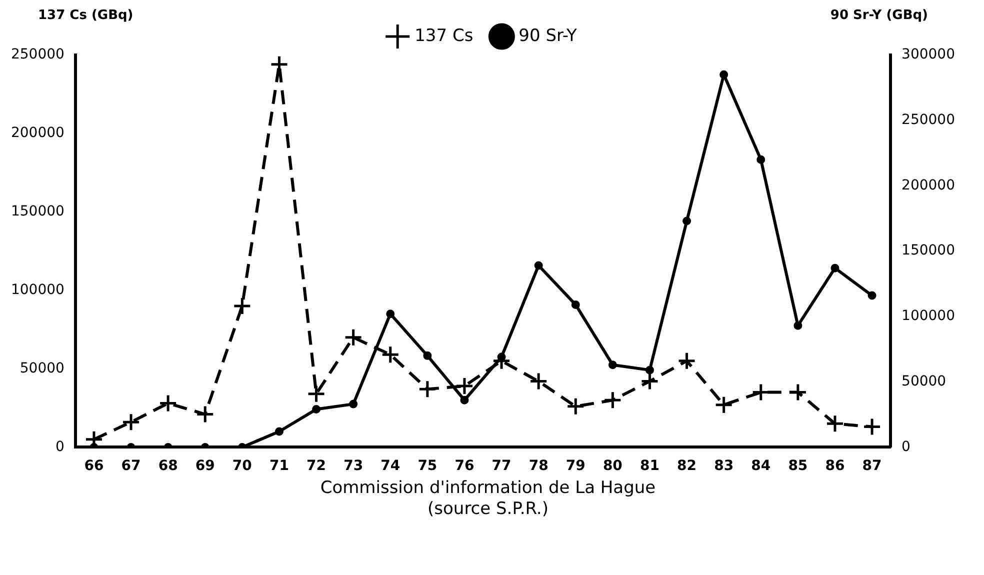 This screenshot has height=575, width=984. Describe the element at coordinates (879, 16) in the screenshot. I see `y2-axis-title: 90 Sr-Y (GBq)` at that location.